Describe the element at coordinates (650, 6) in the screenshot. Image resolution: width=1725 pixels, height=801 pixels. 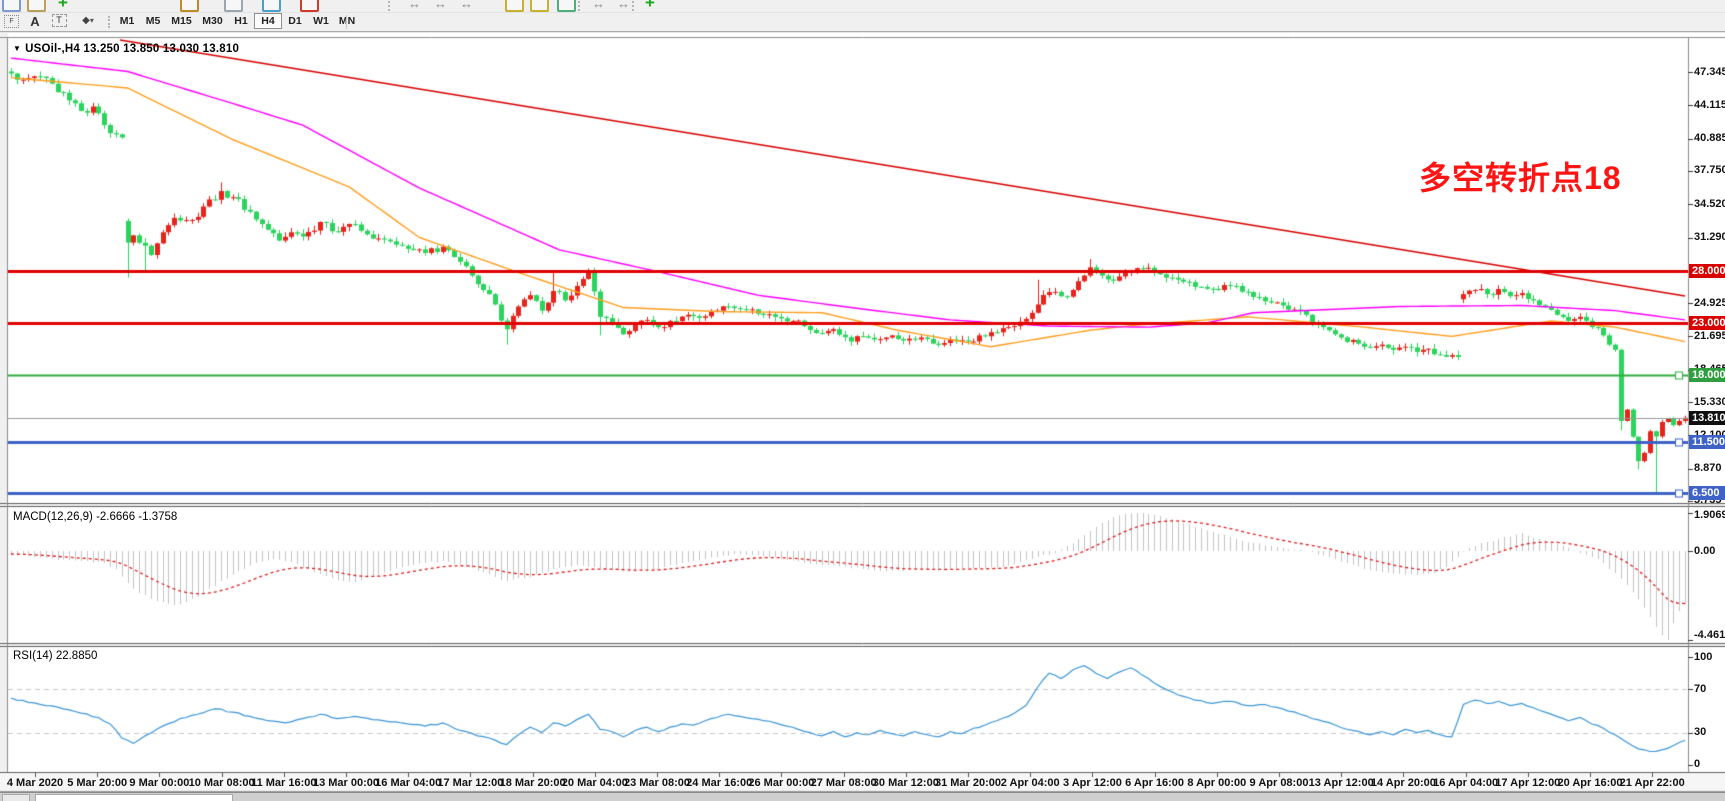
I see `add-indicator-icon: +` at that location.